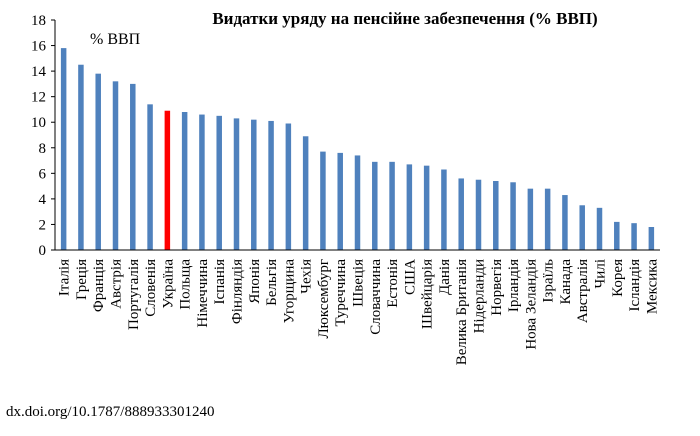  I want to click on y-tick-label: 18, so click(38, 21).